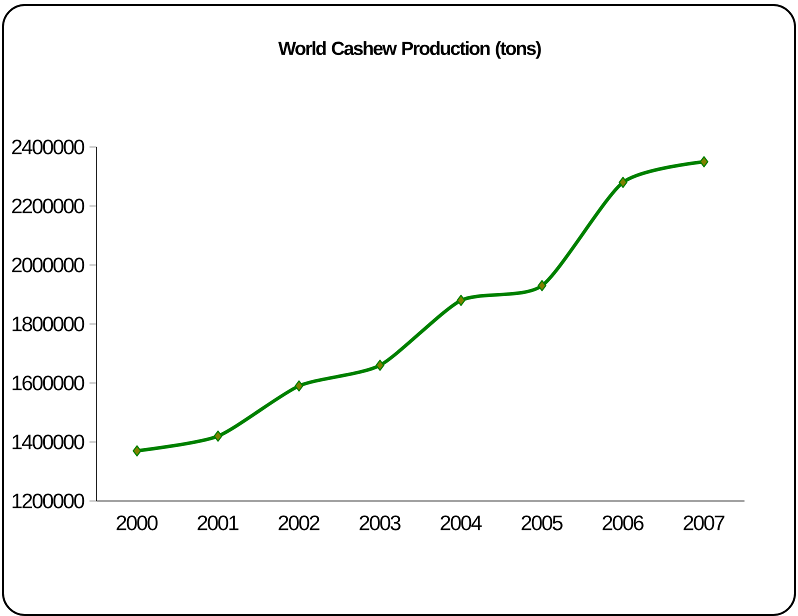 This screenshot has height=616, width=798. I want to click on x-tick-label: 2001, so click(218, 523).